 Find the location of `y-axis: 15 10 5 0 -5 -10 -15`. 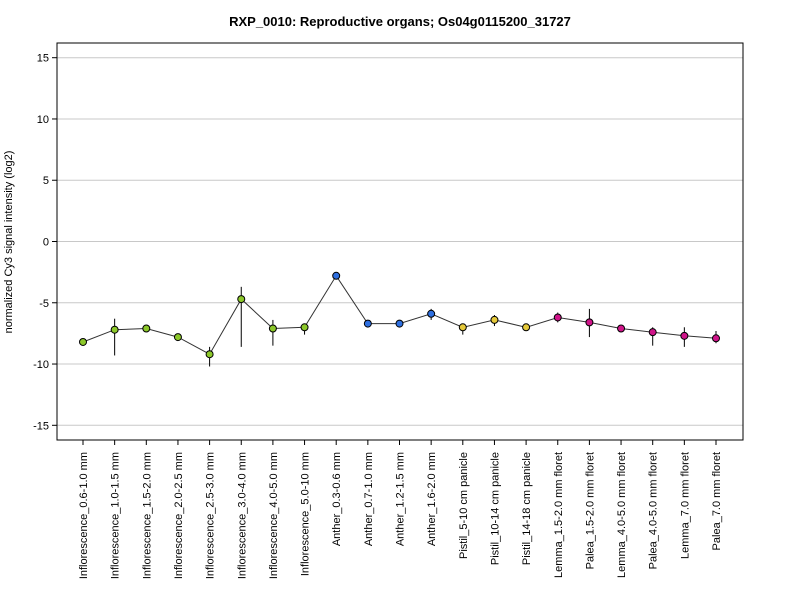

y-axis: 15 10 5 0 -5 -10 -15 is located at coordinates (45, 242).